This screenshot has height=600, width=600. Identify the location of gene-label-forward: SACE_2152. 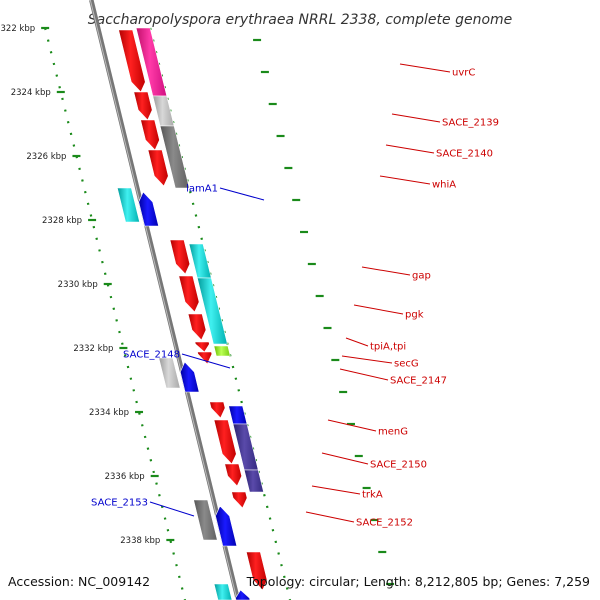
(384, 523).